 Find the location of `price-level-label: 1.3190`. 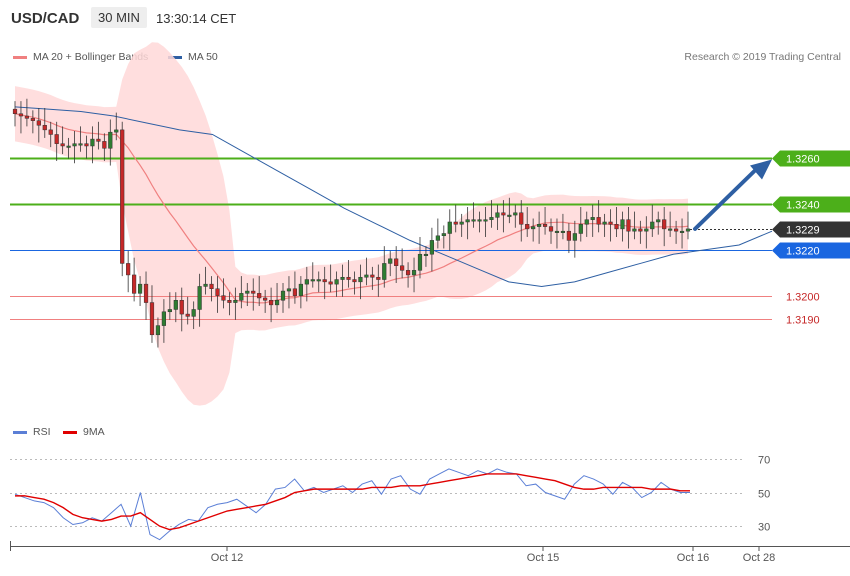

price-level-label: 1.3190 is located at coordinates (803, 321).